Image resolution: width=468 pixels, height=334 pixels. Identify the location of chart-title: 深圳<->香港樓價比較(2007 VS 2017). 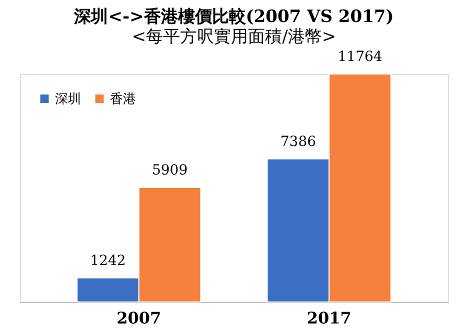
(233, 17).